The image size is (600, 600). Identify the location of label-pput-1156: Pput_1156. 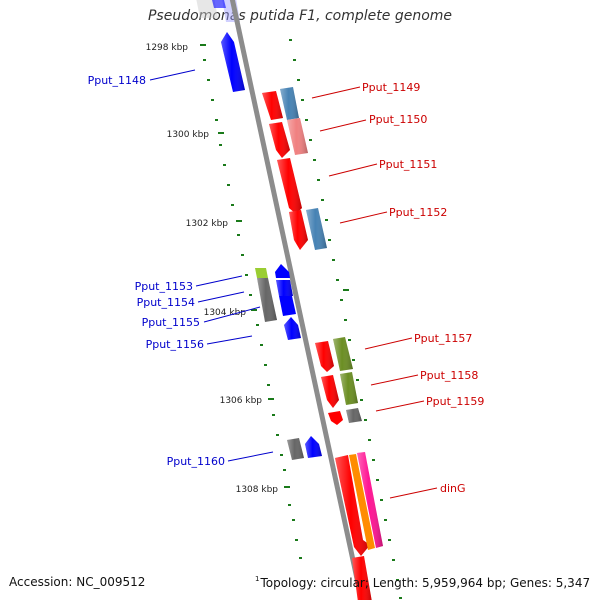
(175, 344).